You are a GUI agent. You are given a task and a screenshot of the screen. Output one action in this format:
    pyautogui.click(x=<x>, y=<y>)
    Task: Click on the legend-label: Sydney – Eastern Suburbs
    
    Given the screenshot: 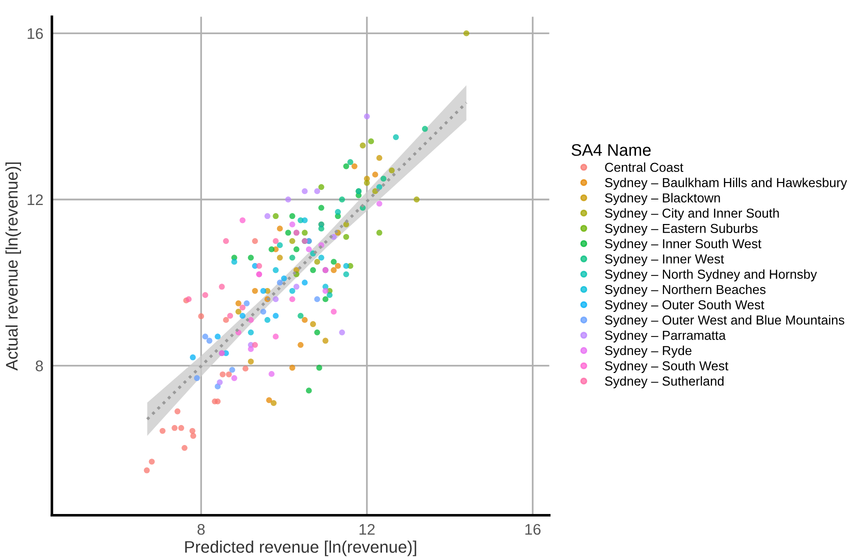 What is the action you would take?
    pyautogui.click(x=681, y=230)
    